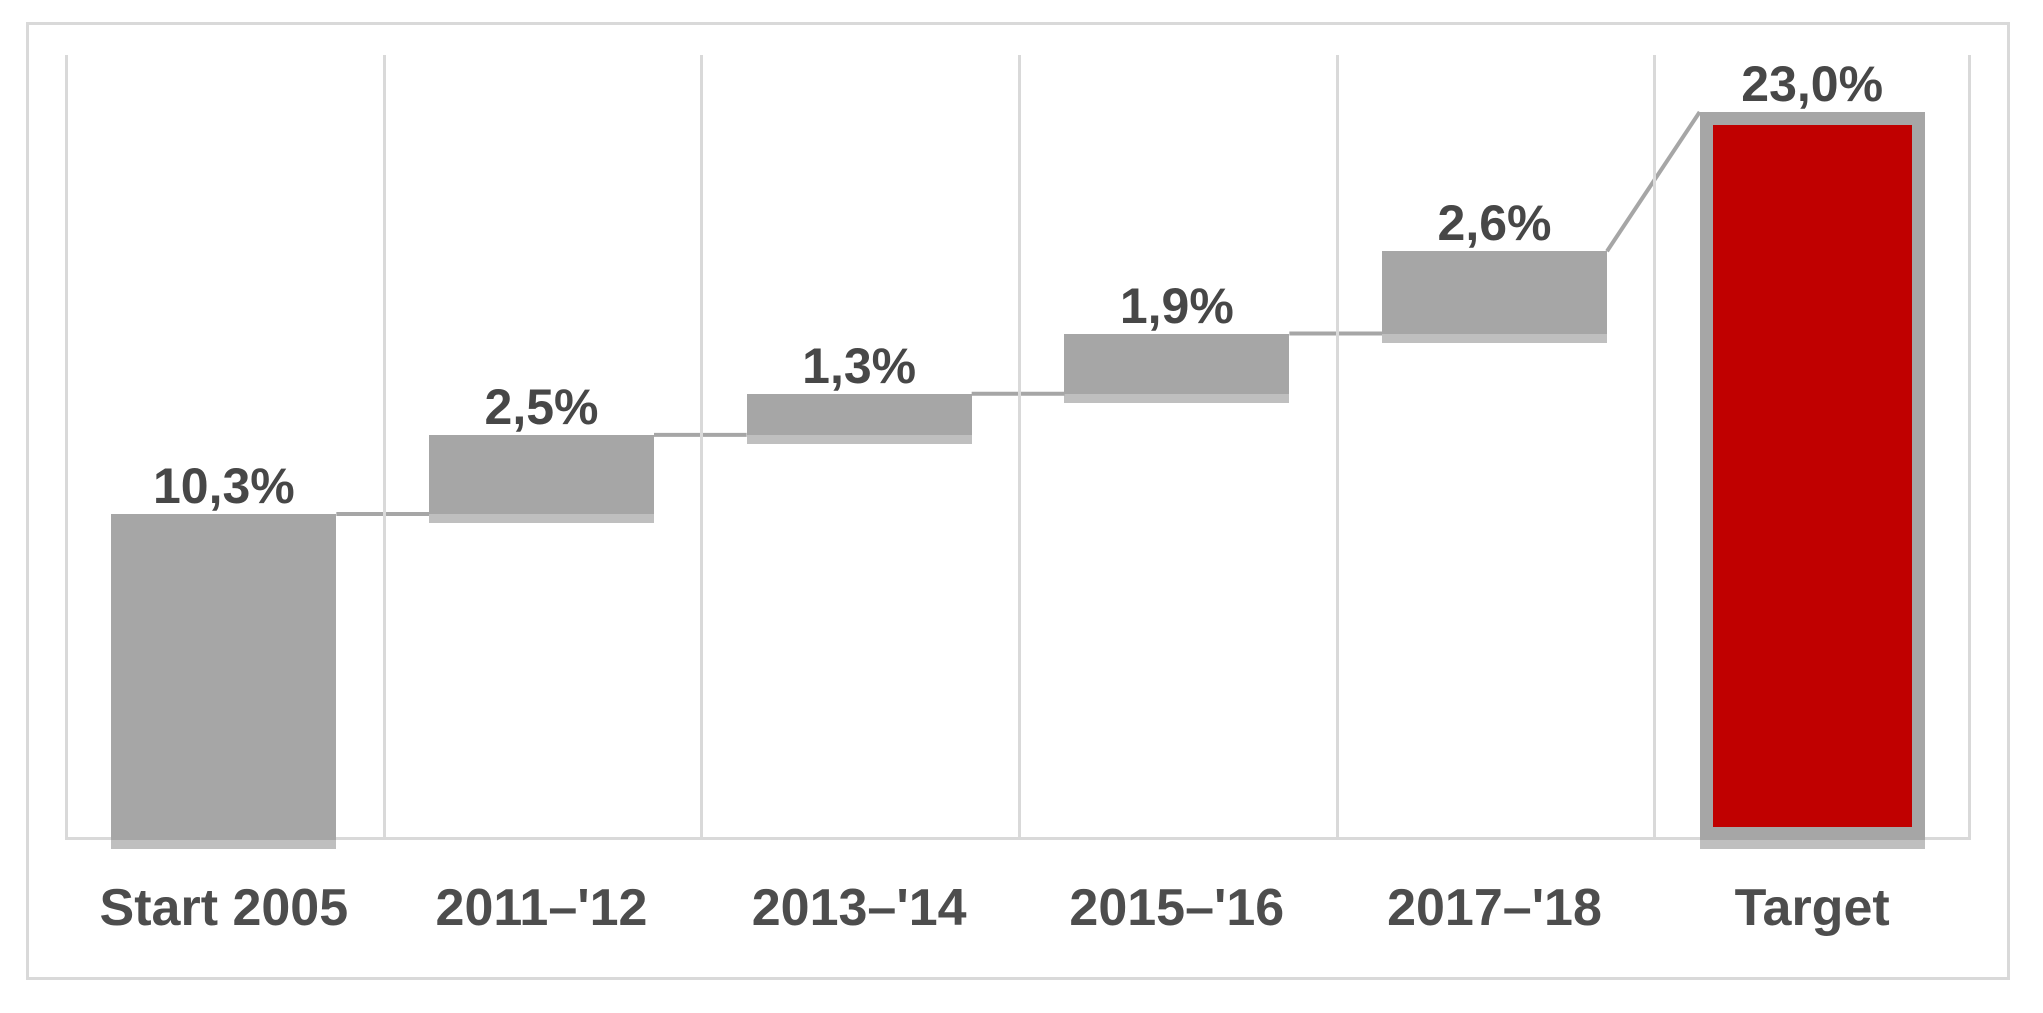  Describe the element at coordinates (1812, 83) in the screenshot. I see `value-label: 23,0%` at that location.